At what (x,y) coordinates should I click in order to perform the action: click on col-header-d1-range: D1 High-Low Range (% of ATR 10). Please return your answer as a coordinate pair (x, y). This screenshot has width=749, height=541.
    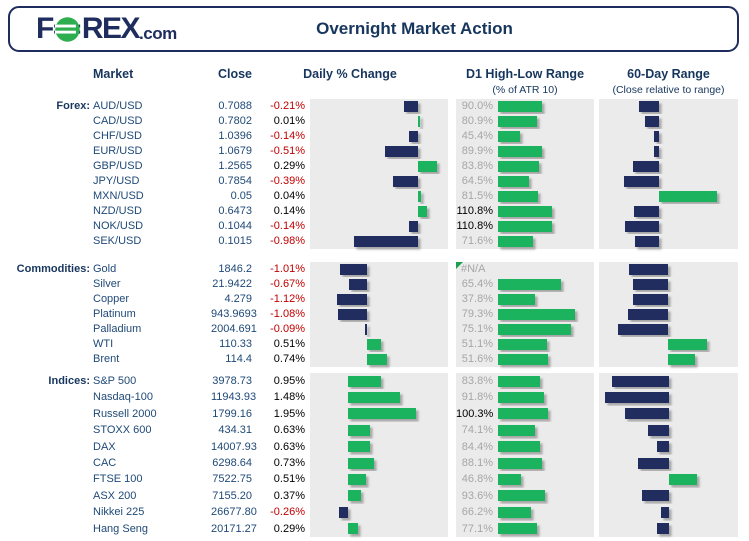
    Looking at the image, I should click on (525, 82).